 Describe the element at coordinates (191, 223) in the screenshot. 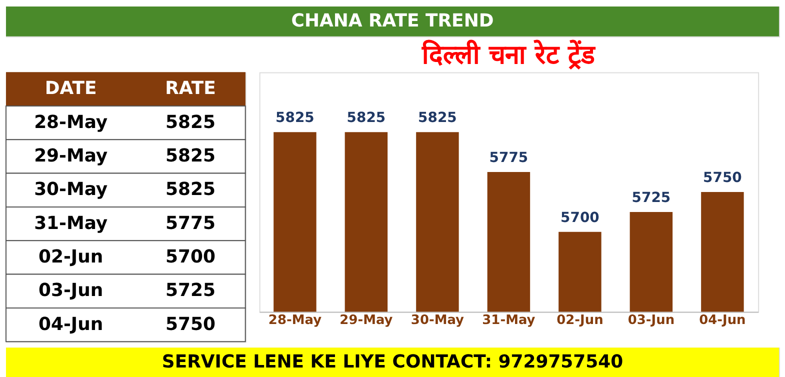

I see `text: 5775` at that location.